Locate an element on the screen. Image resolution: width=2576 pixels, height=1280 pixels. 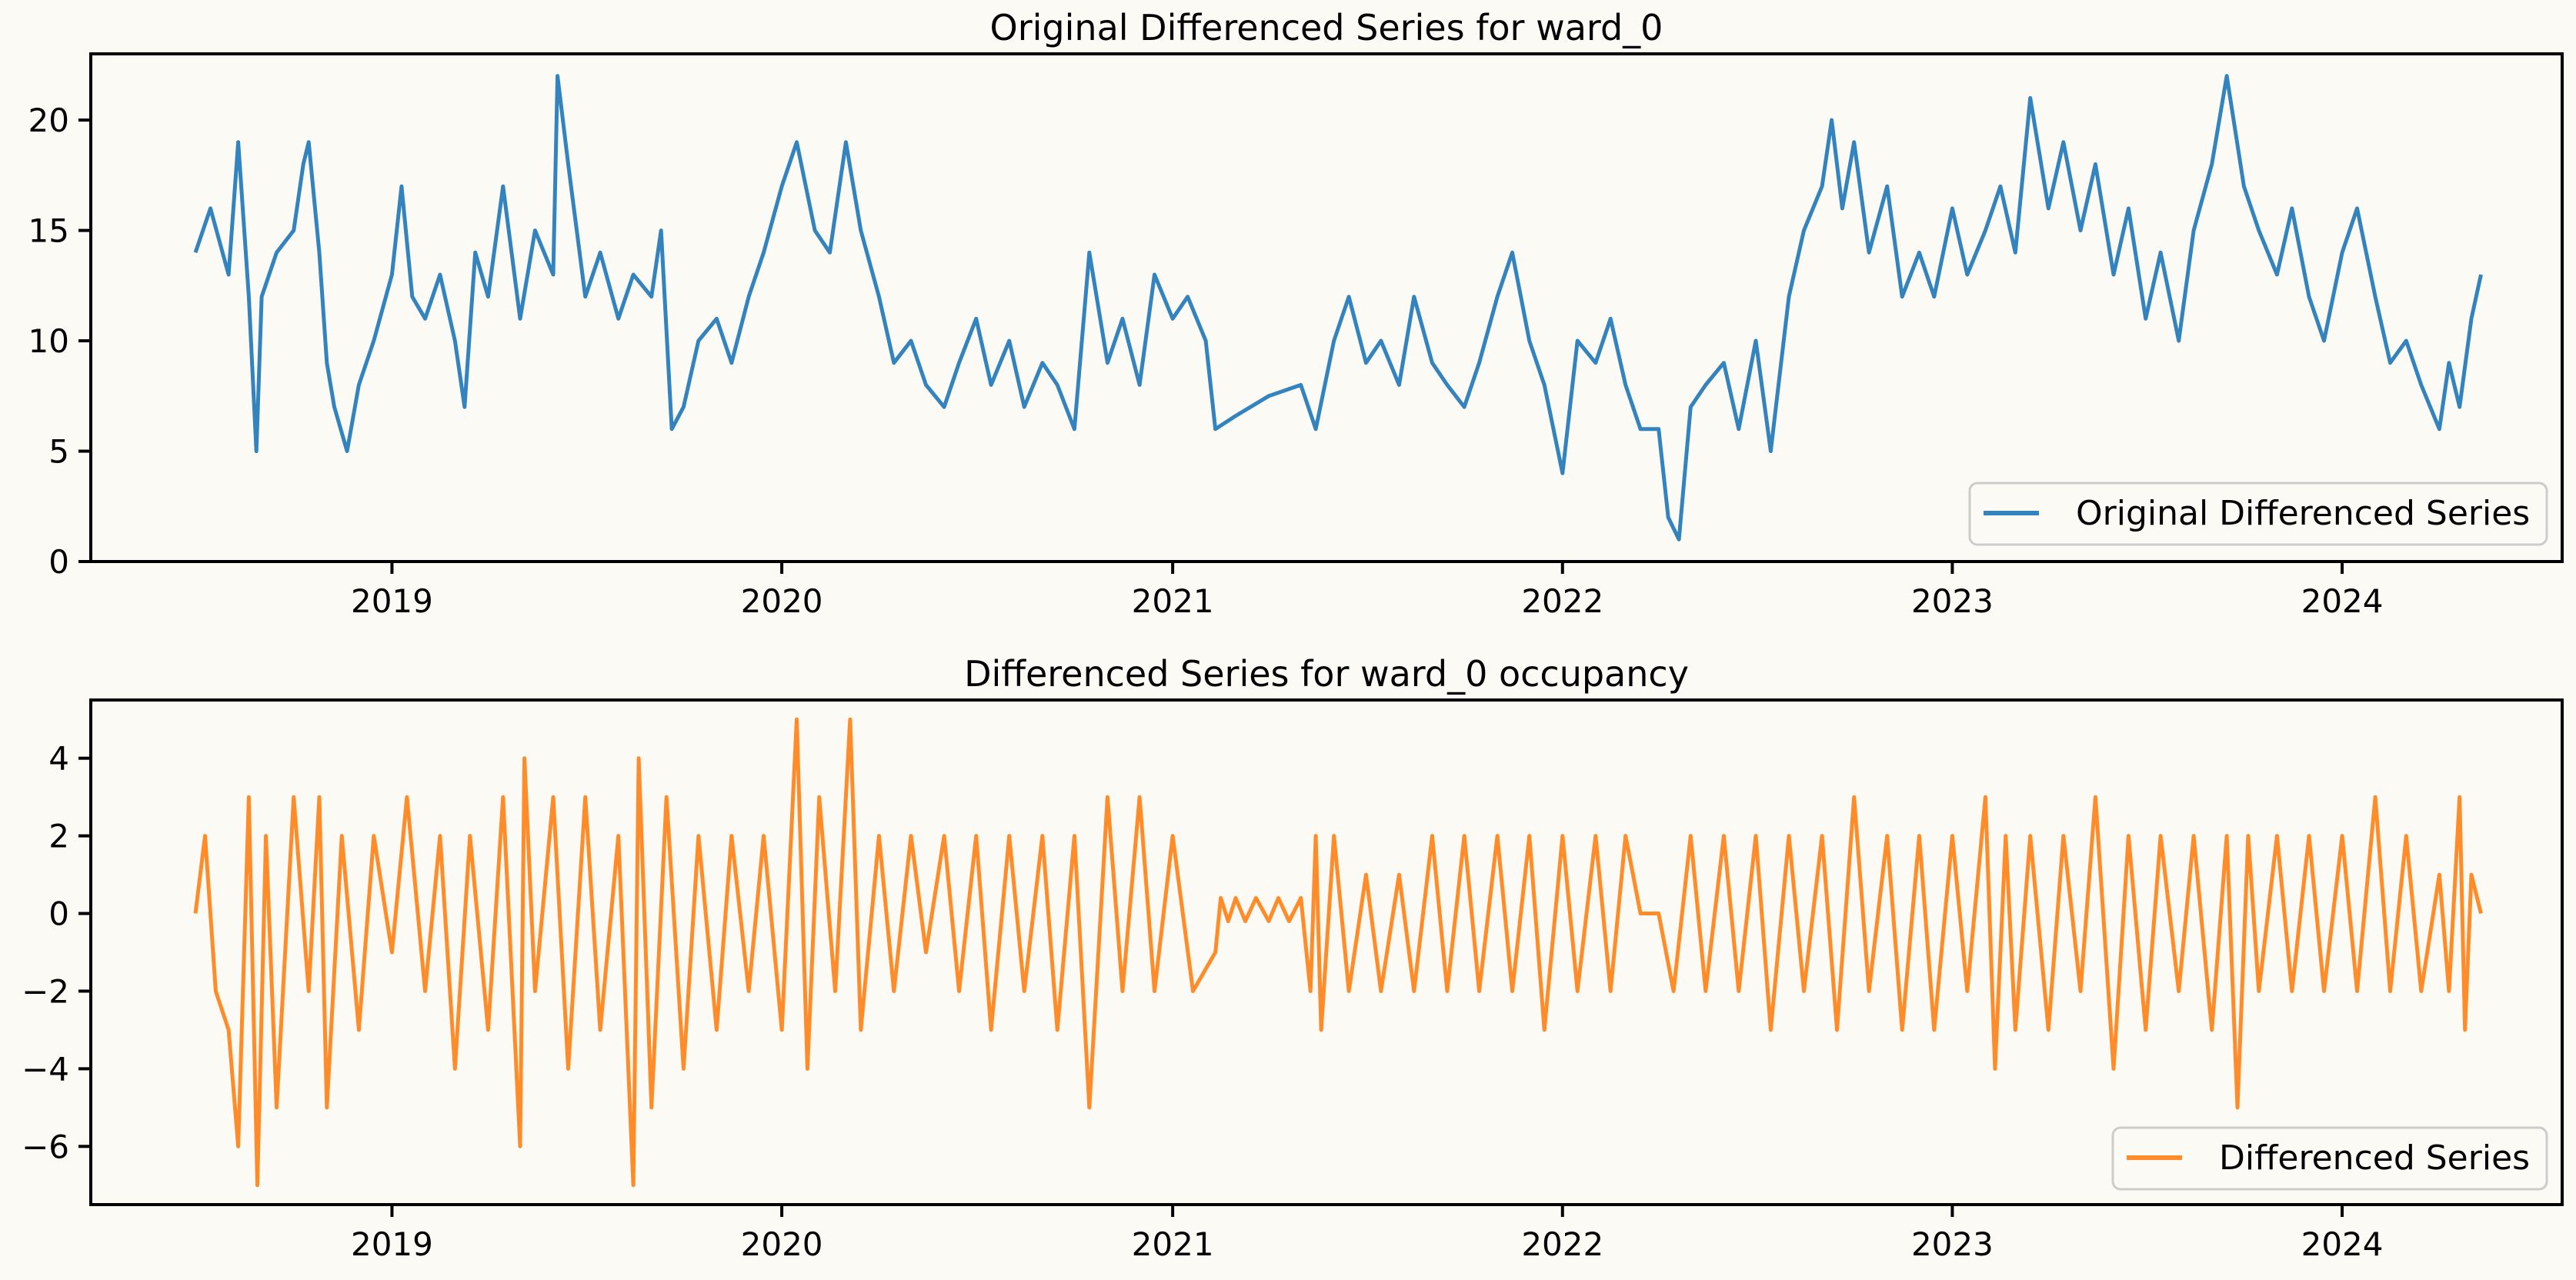
x-tick-label-bottom: 2019 is located at coordinates (392, 1244).